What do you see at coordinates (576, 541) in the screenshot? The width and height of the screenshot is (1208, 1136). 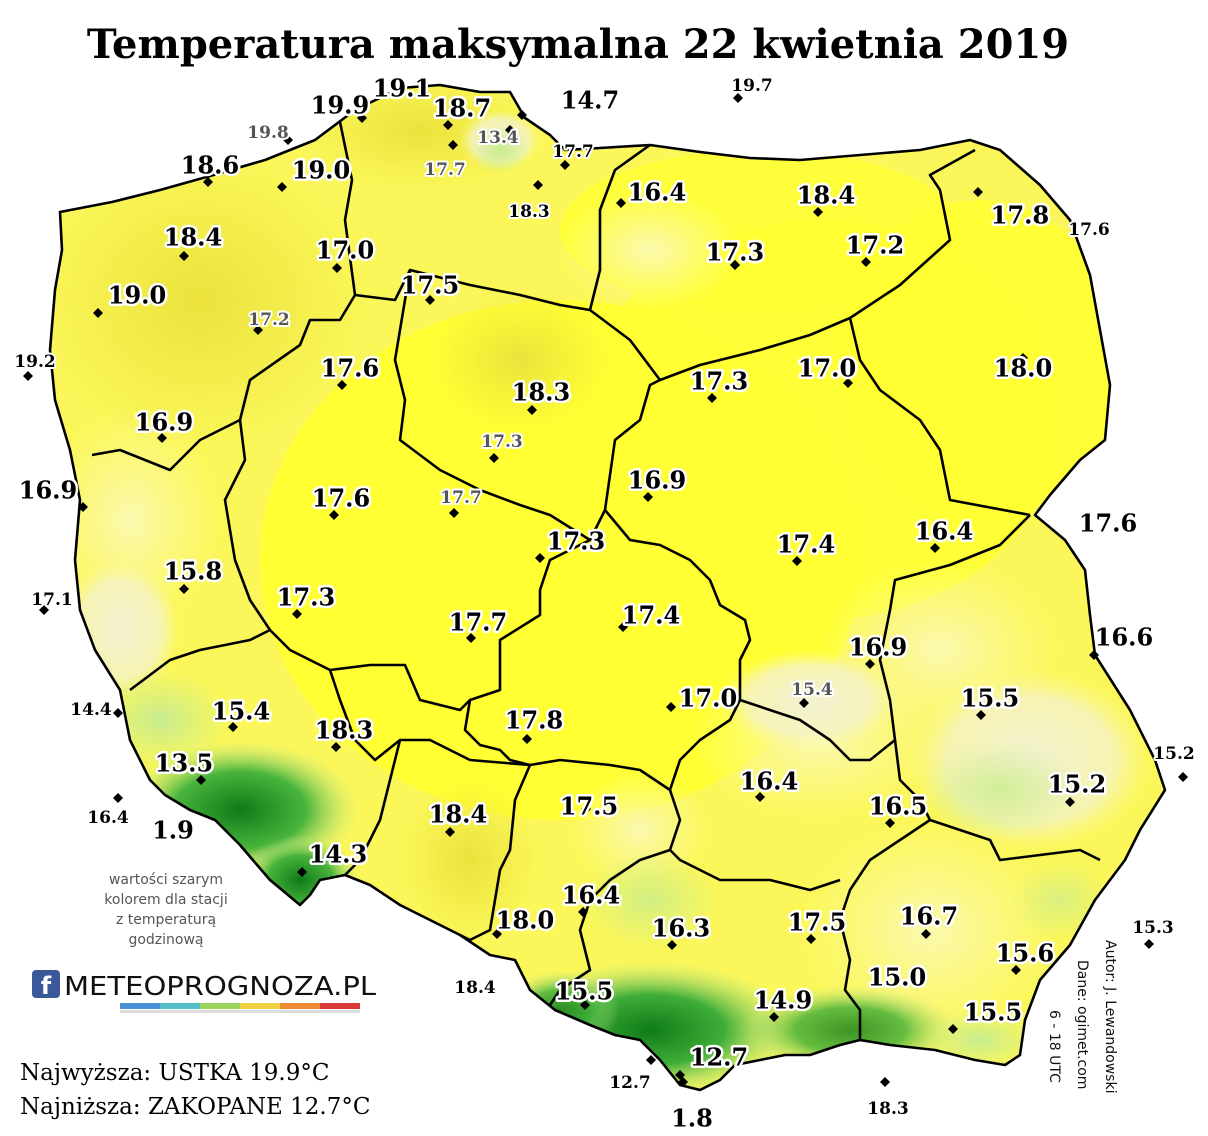 I see `station-value: 17.3` at bounding box center [576, 541].